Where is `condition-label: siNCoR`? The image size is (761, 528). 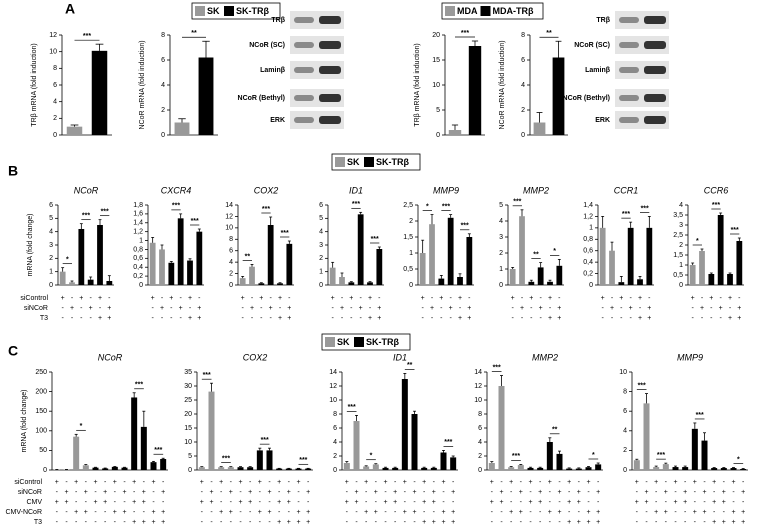 condition-label: siNCoR is located at coordinates (36, 308).